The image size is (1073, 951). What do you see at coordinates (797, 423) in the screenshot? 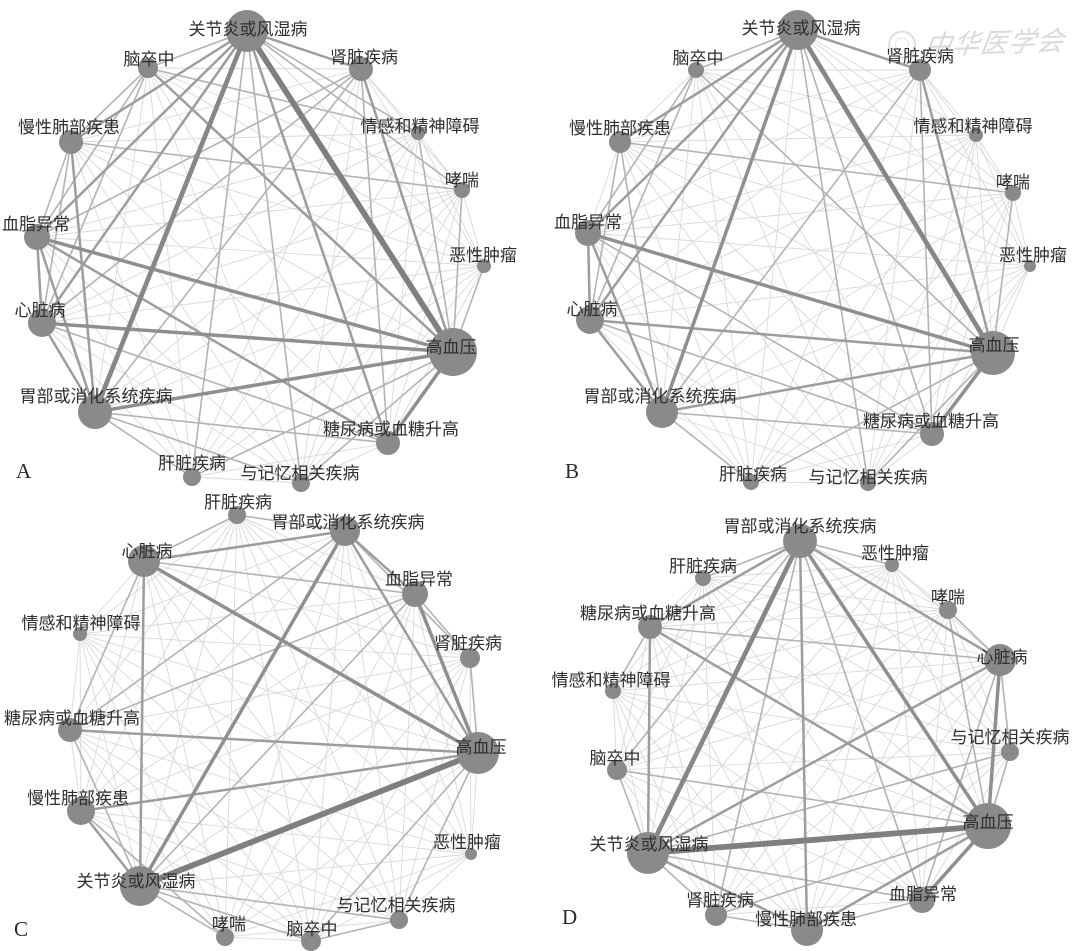
I see `edge-B-stomach-diabetes` at bounding box center [797, 423].